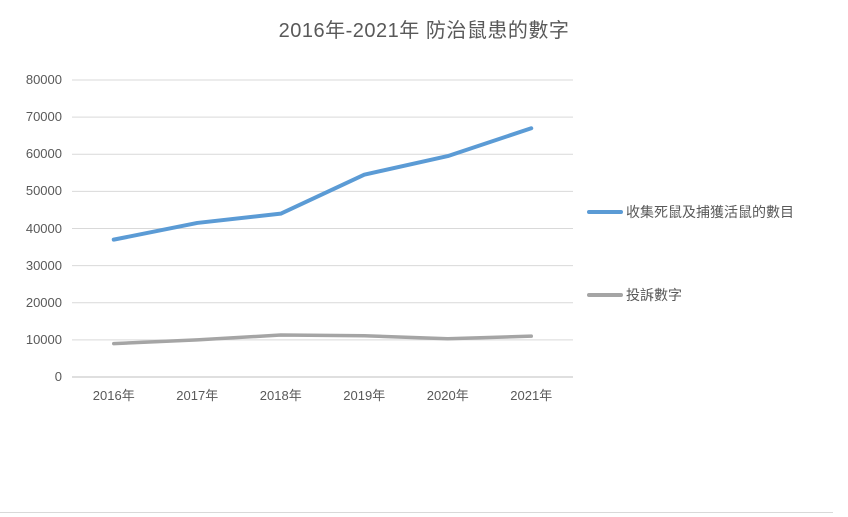  I want to click on y-axis-tick-label: 60000, so click(43, 154).